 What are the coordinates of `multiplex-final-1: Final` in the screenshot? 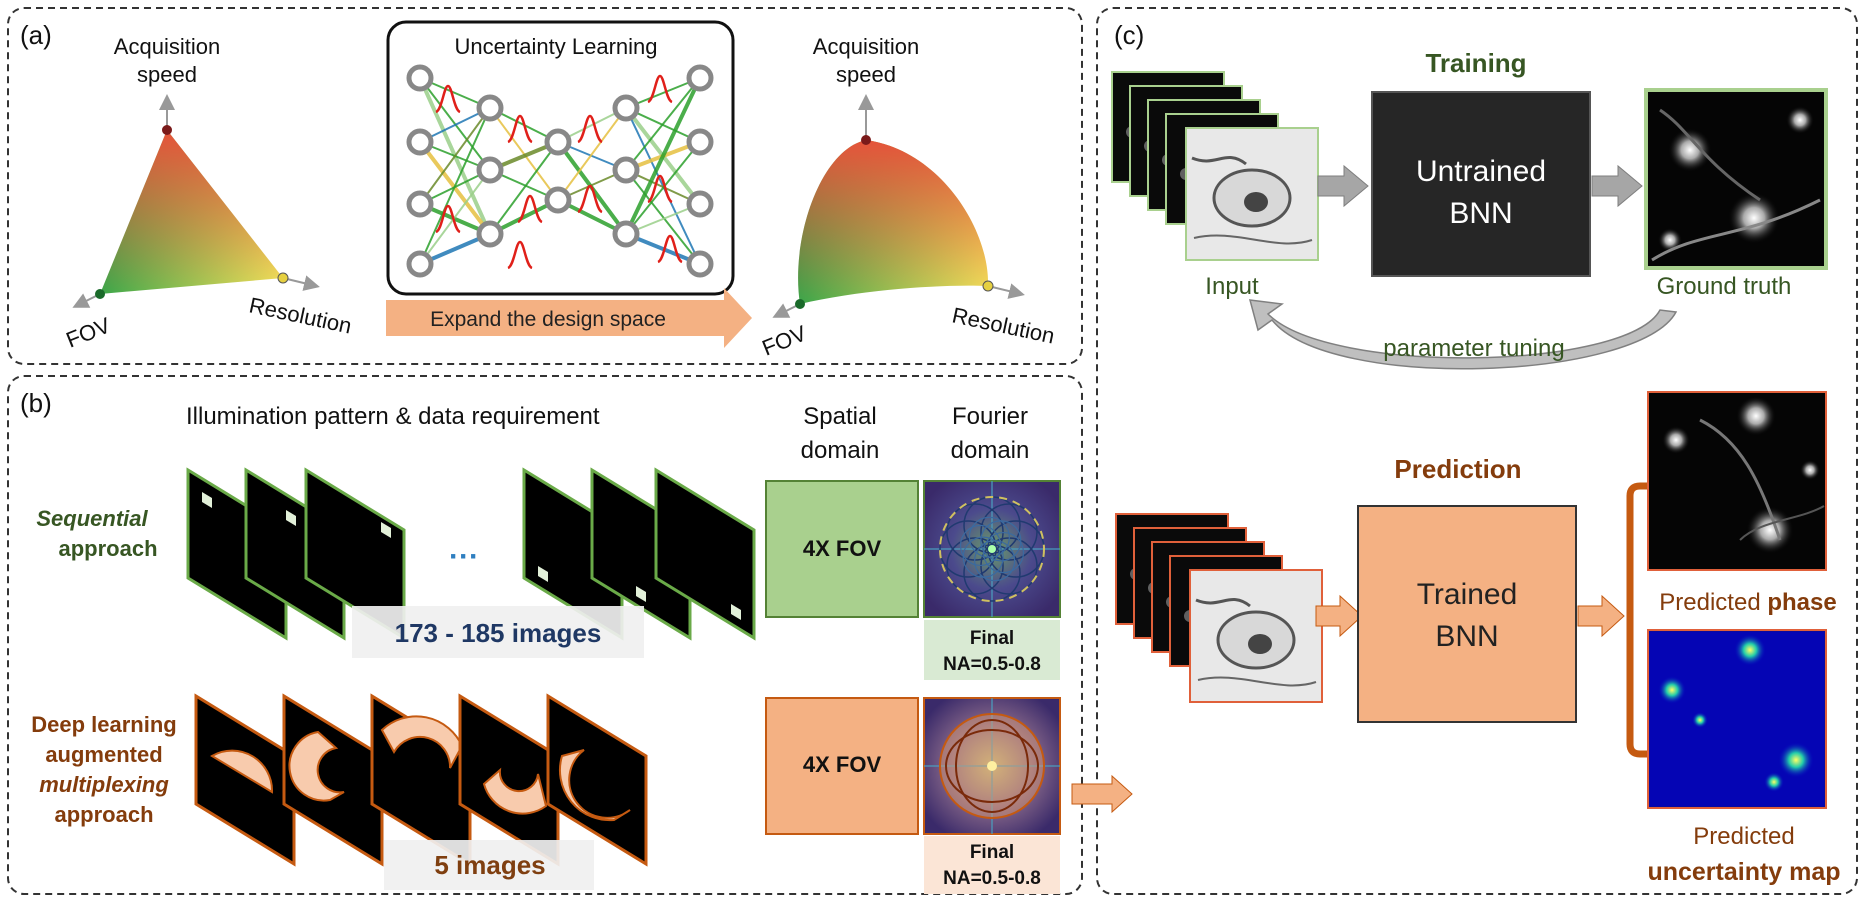 It's located at (992, 852).